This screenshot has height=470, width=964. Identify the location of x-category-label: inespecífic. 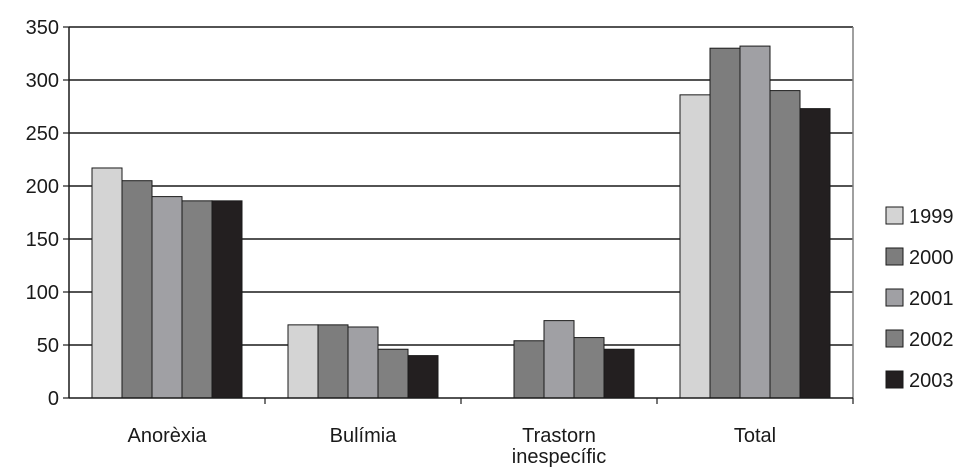
(559, 457).